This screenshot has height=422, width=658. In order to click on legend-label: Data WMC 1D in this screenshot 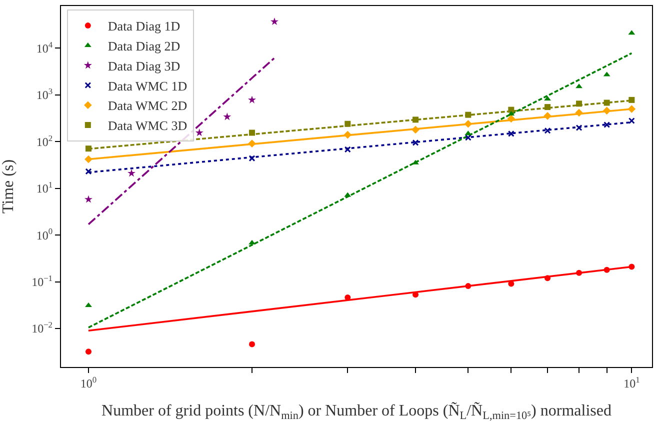, I will do `click(148, 86)`.